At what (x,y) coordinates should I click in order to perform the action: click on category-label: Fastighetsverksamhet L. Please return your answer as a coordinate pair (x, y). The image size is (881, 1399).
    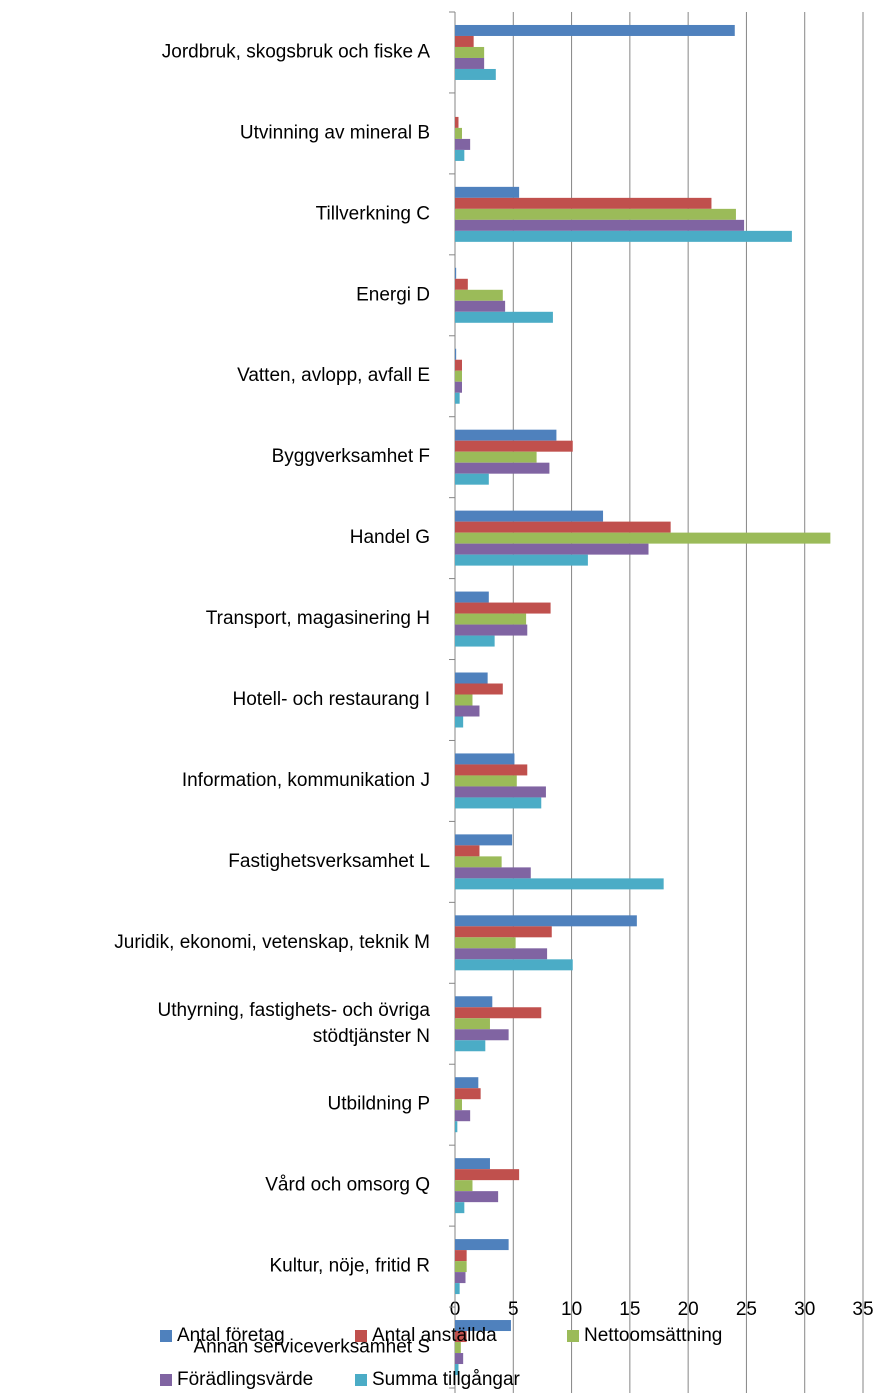
    Looking at the image, I should click on (329, 861).